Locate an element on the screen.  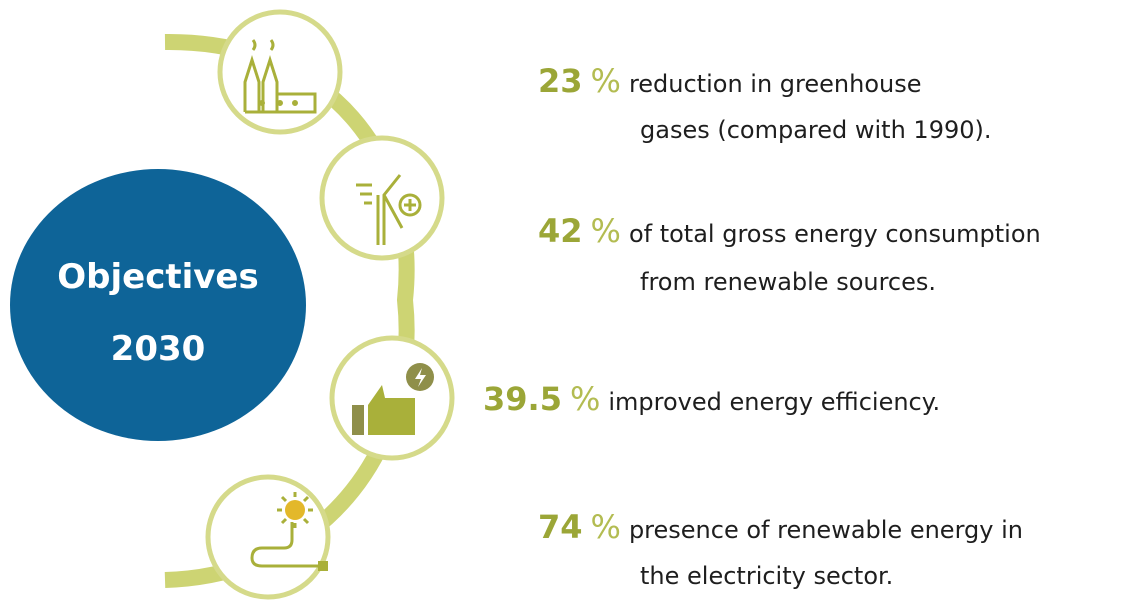
center-line: Objectives is located at coordinates (157, 277).